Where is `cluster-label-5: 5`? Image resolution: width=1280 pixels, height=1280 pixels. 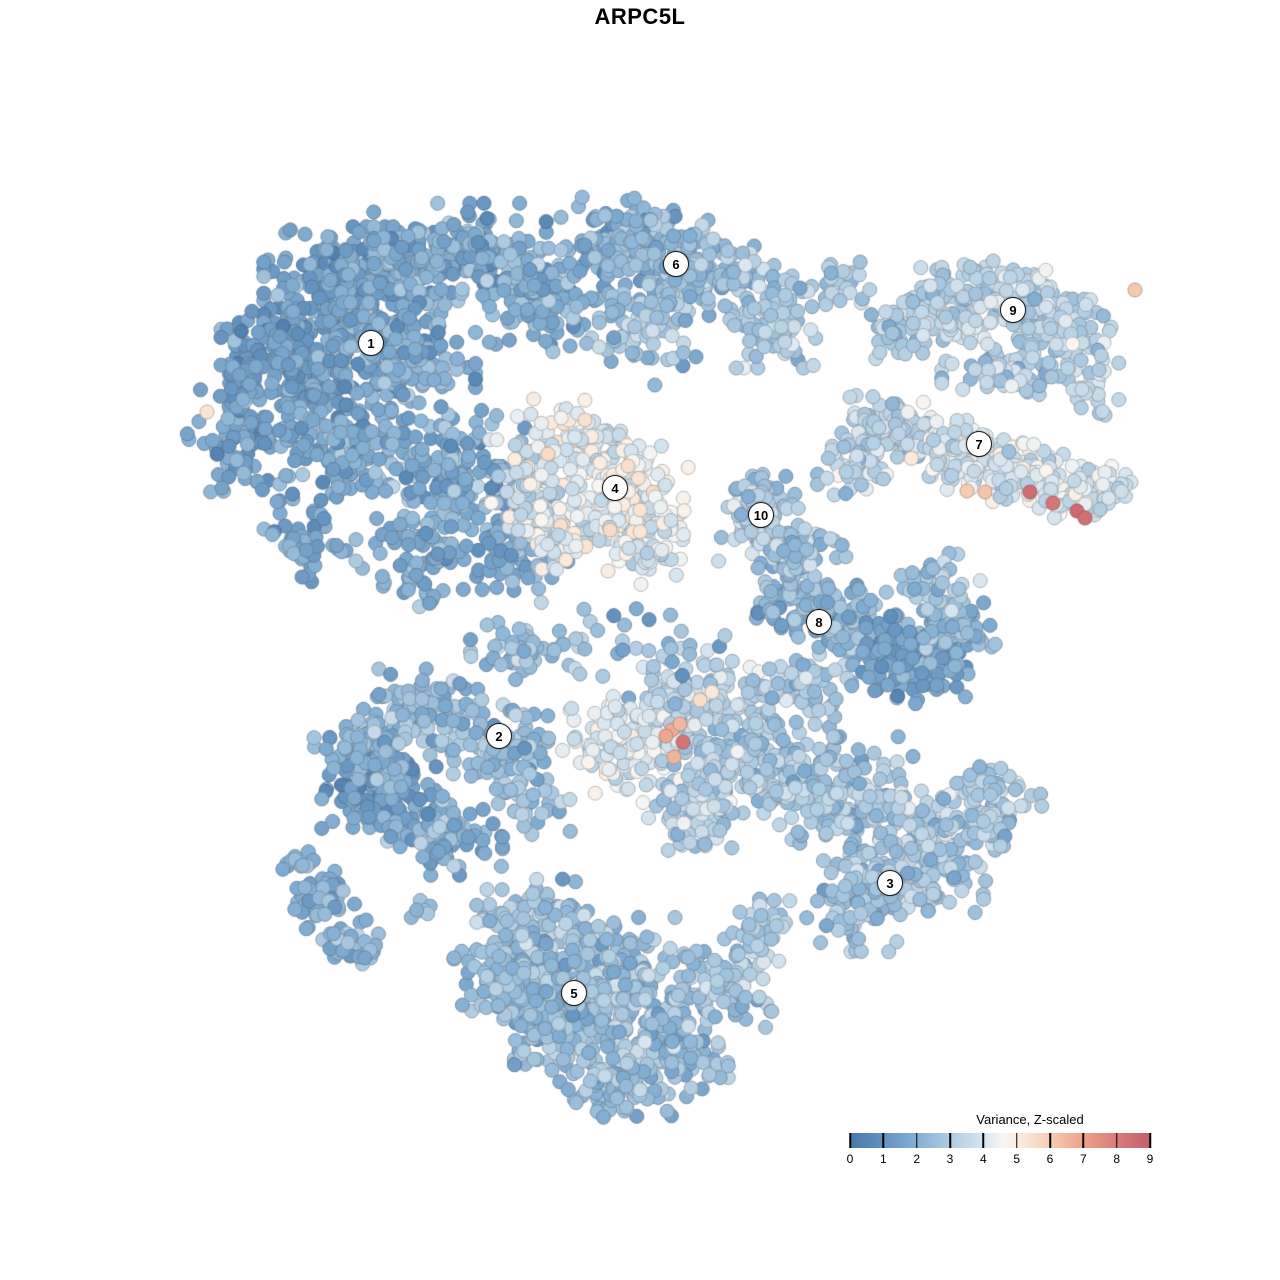 cluster-label-5: 5 is located at coordinates (574, 993).